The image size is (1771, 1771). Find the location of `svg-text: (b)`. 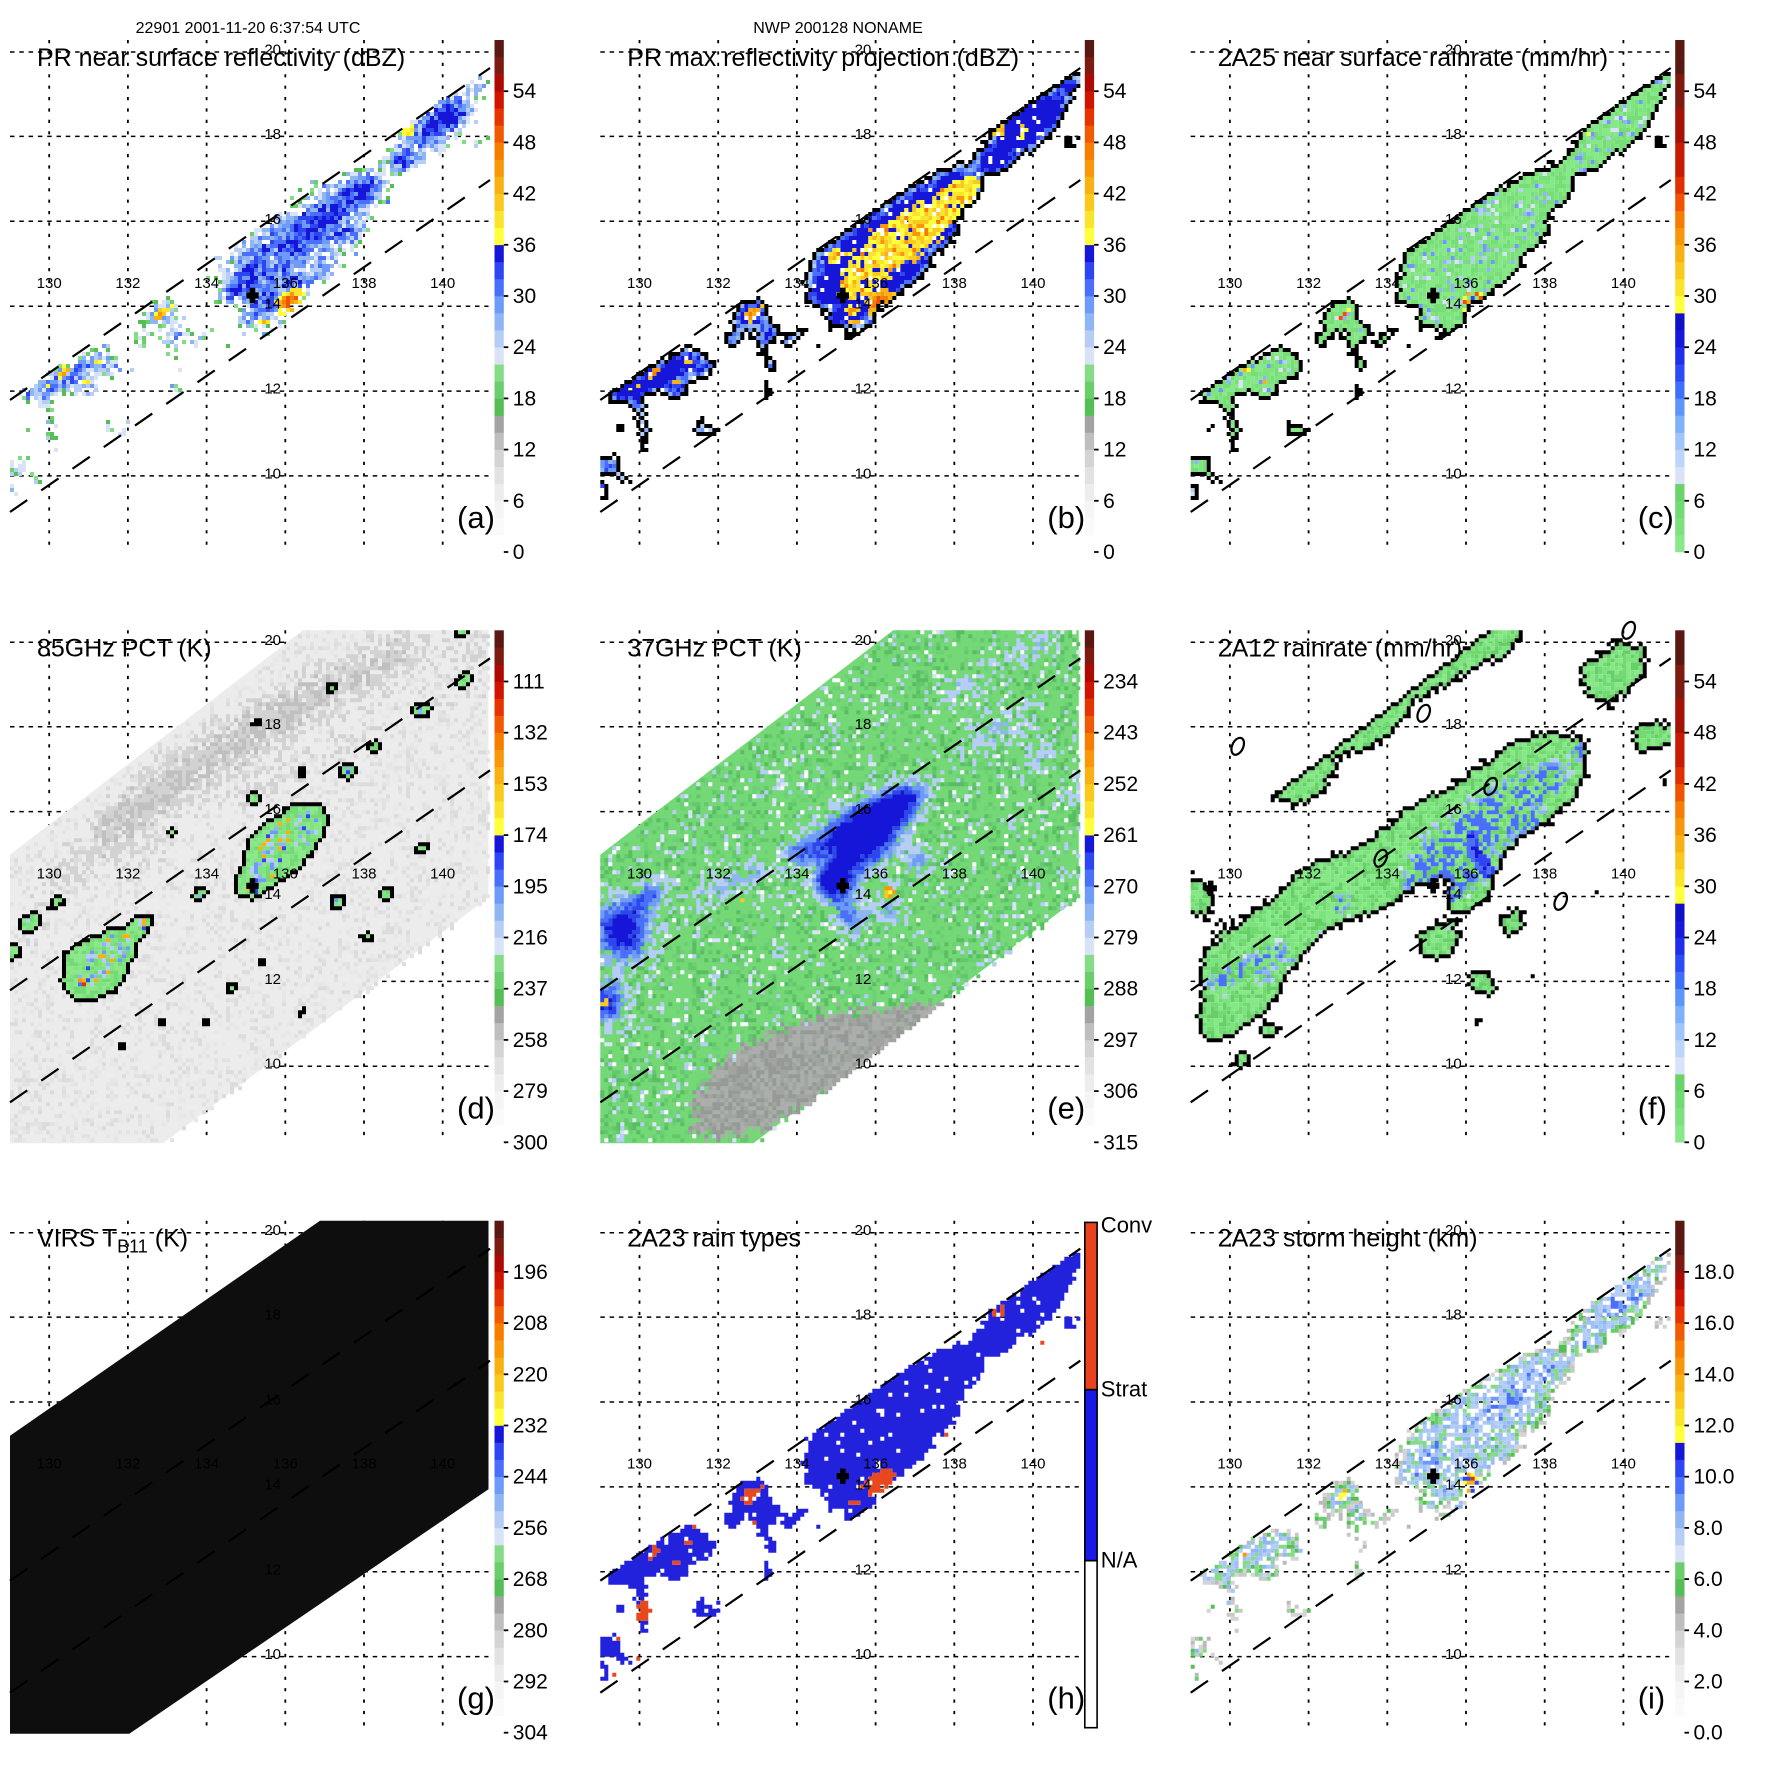

svg-text: (b) is located at coordinates (1066, 517).